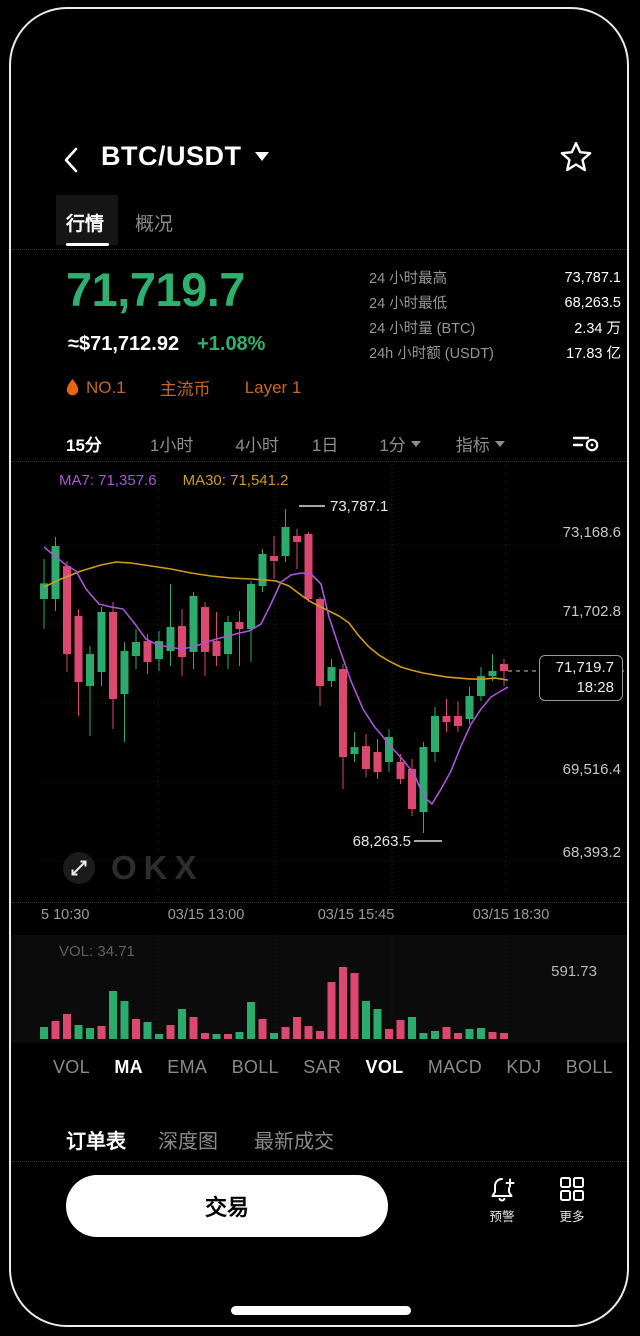 The height and width of the screenshot is (1336, 640). I want to click on timeframe-label: 指标, so click(472, 445).